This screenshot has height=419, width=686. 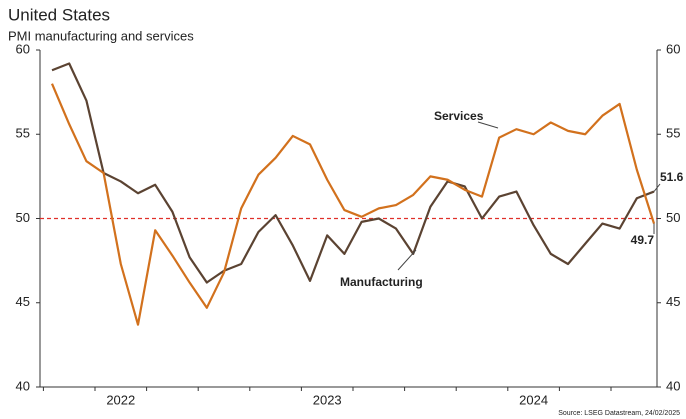 What do you see at coordinates (672, 177) in the screenshot?
I see `value-label: 51.6` at bounding box center [672, 177].